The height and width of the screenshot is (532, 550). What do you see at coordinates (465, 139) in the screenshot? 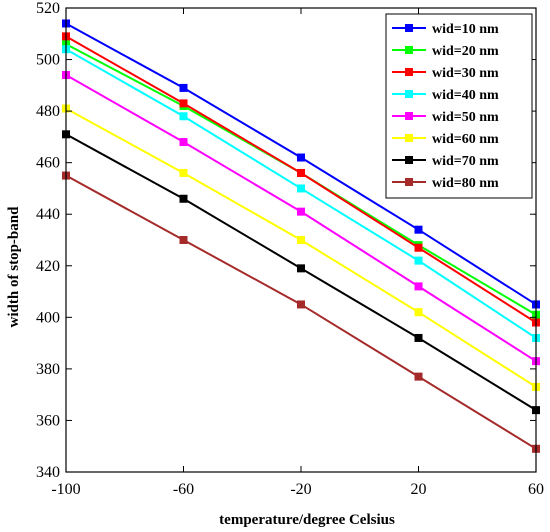
I see `legend-label: wid=60 nm` at bounding box center [465, 139].